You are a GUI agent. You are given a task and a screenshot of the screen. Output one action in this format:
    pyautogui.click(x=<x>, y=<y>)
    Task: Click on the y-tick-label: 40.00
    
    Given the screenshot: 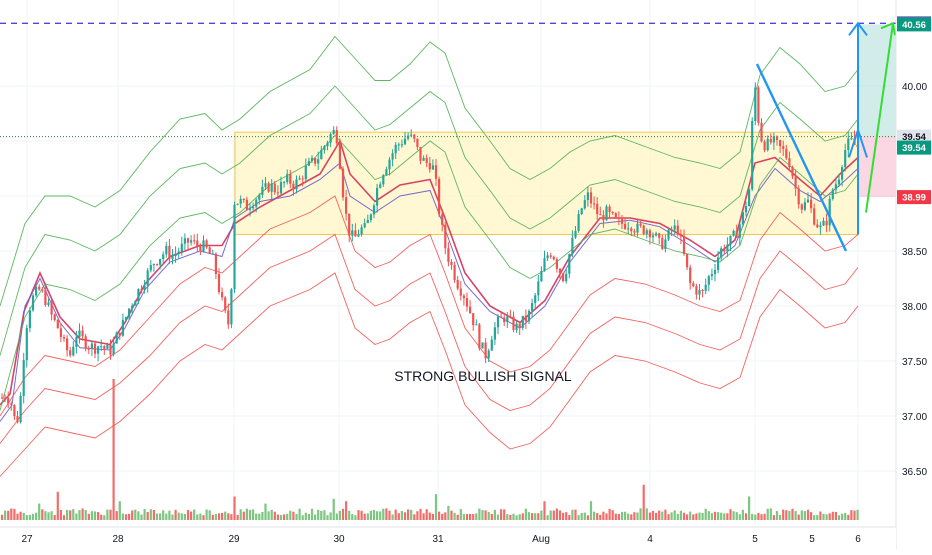 What is the action you would take?
    pyautogui.click(x=914, y=87)
    